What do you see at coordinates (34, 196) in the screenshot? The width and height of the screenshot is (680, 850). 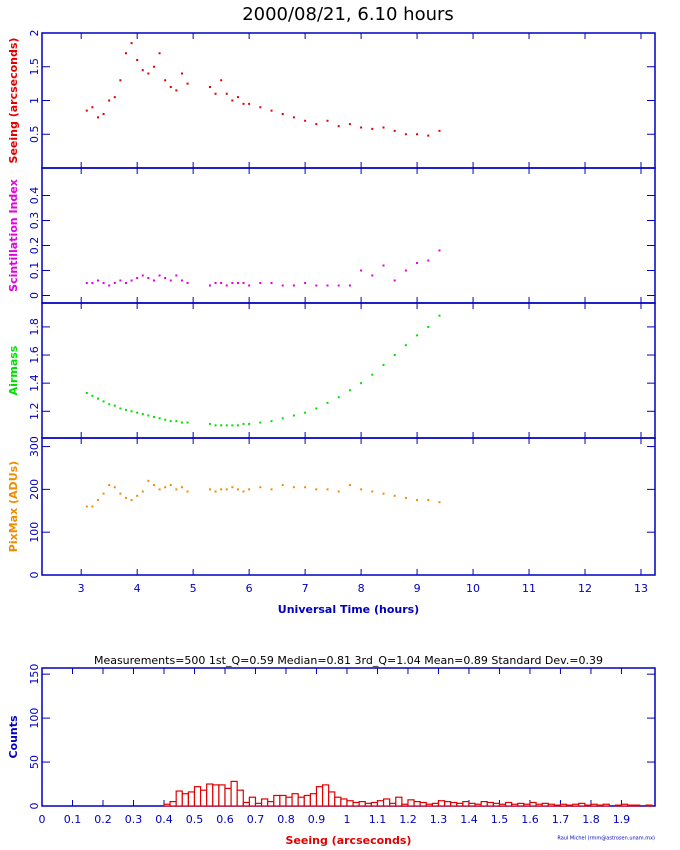 I see `y-tick-label: 0.4` at bounding box center [34, 196].